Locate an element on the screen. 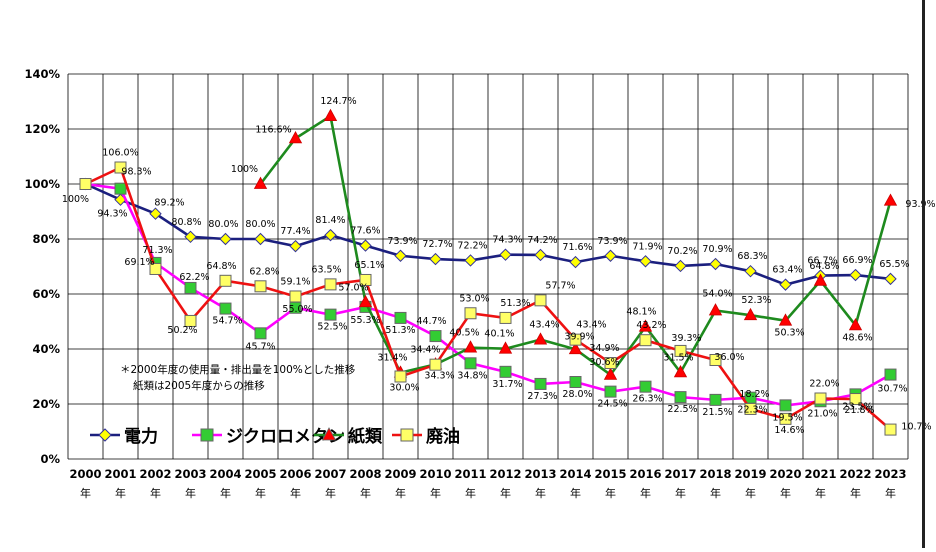 The width and height of the screenshot is (936, 552). y-tick-label: 120% is located at coordinates (42, 129).